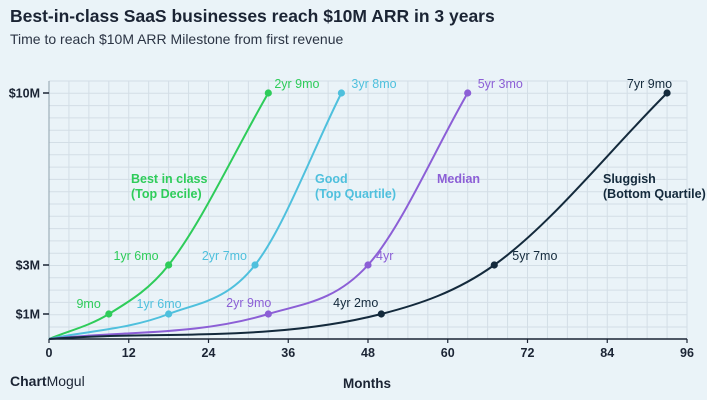  I want to click on milestone-label: 3yr 8mo, so click(373, 84).